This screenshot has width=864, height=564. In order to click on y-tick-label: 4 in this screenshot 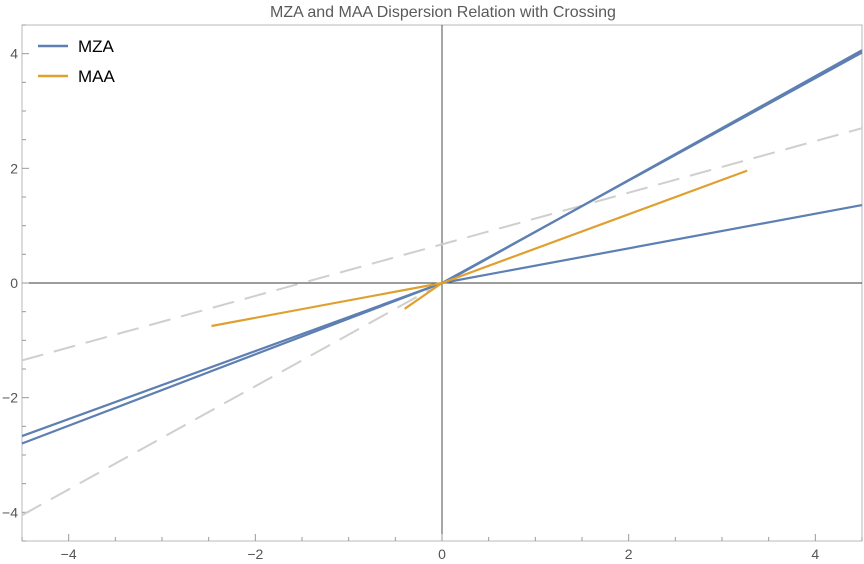, I will do `click(14, 54)`.